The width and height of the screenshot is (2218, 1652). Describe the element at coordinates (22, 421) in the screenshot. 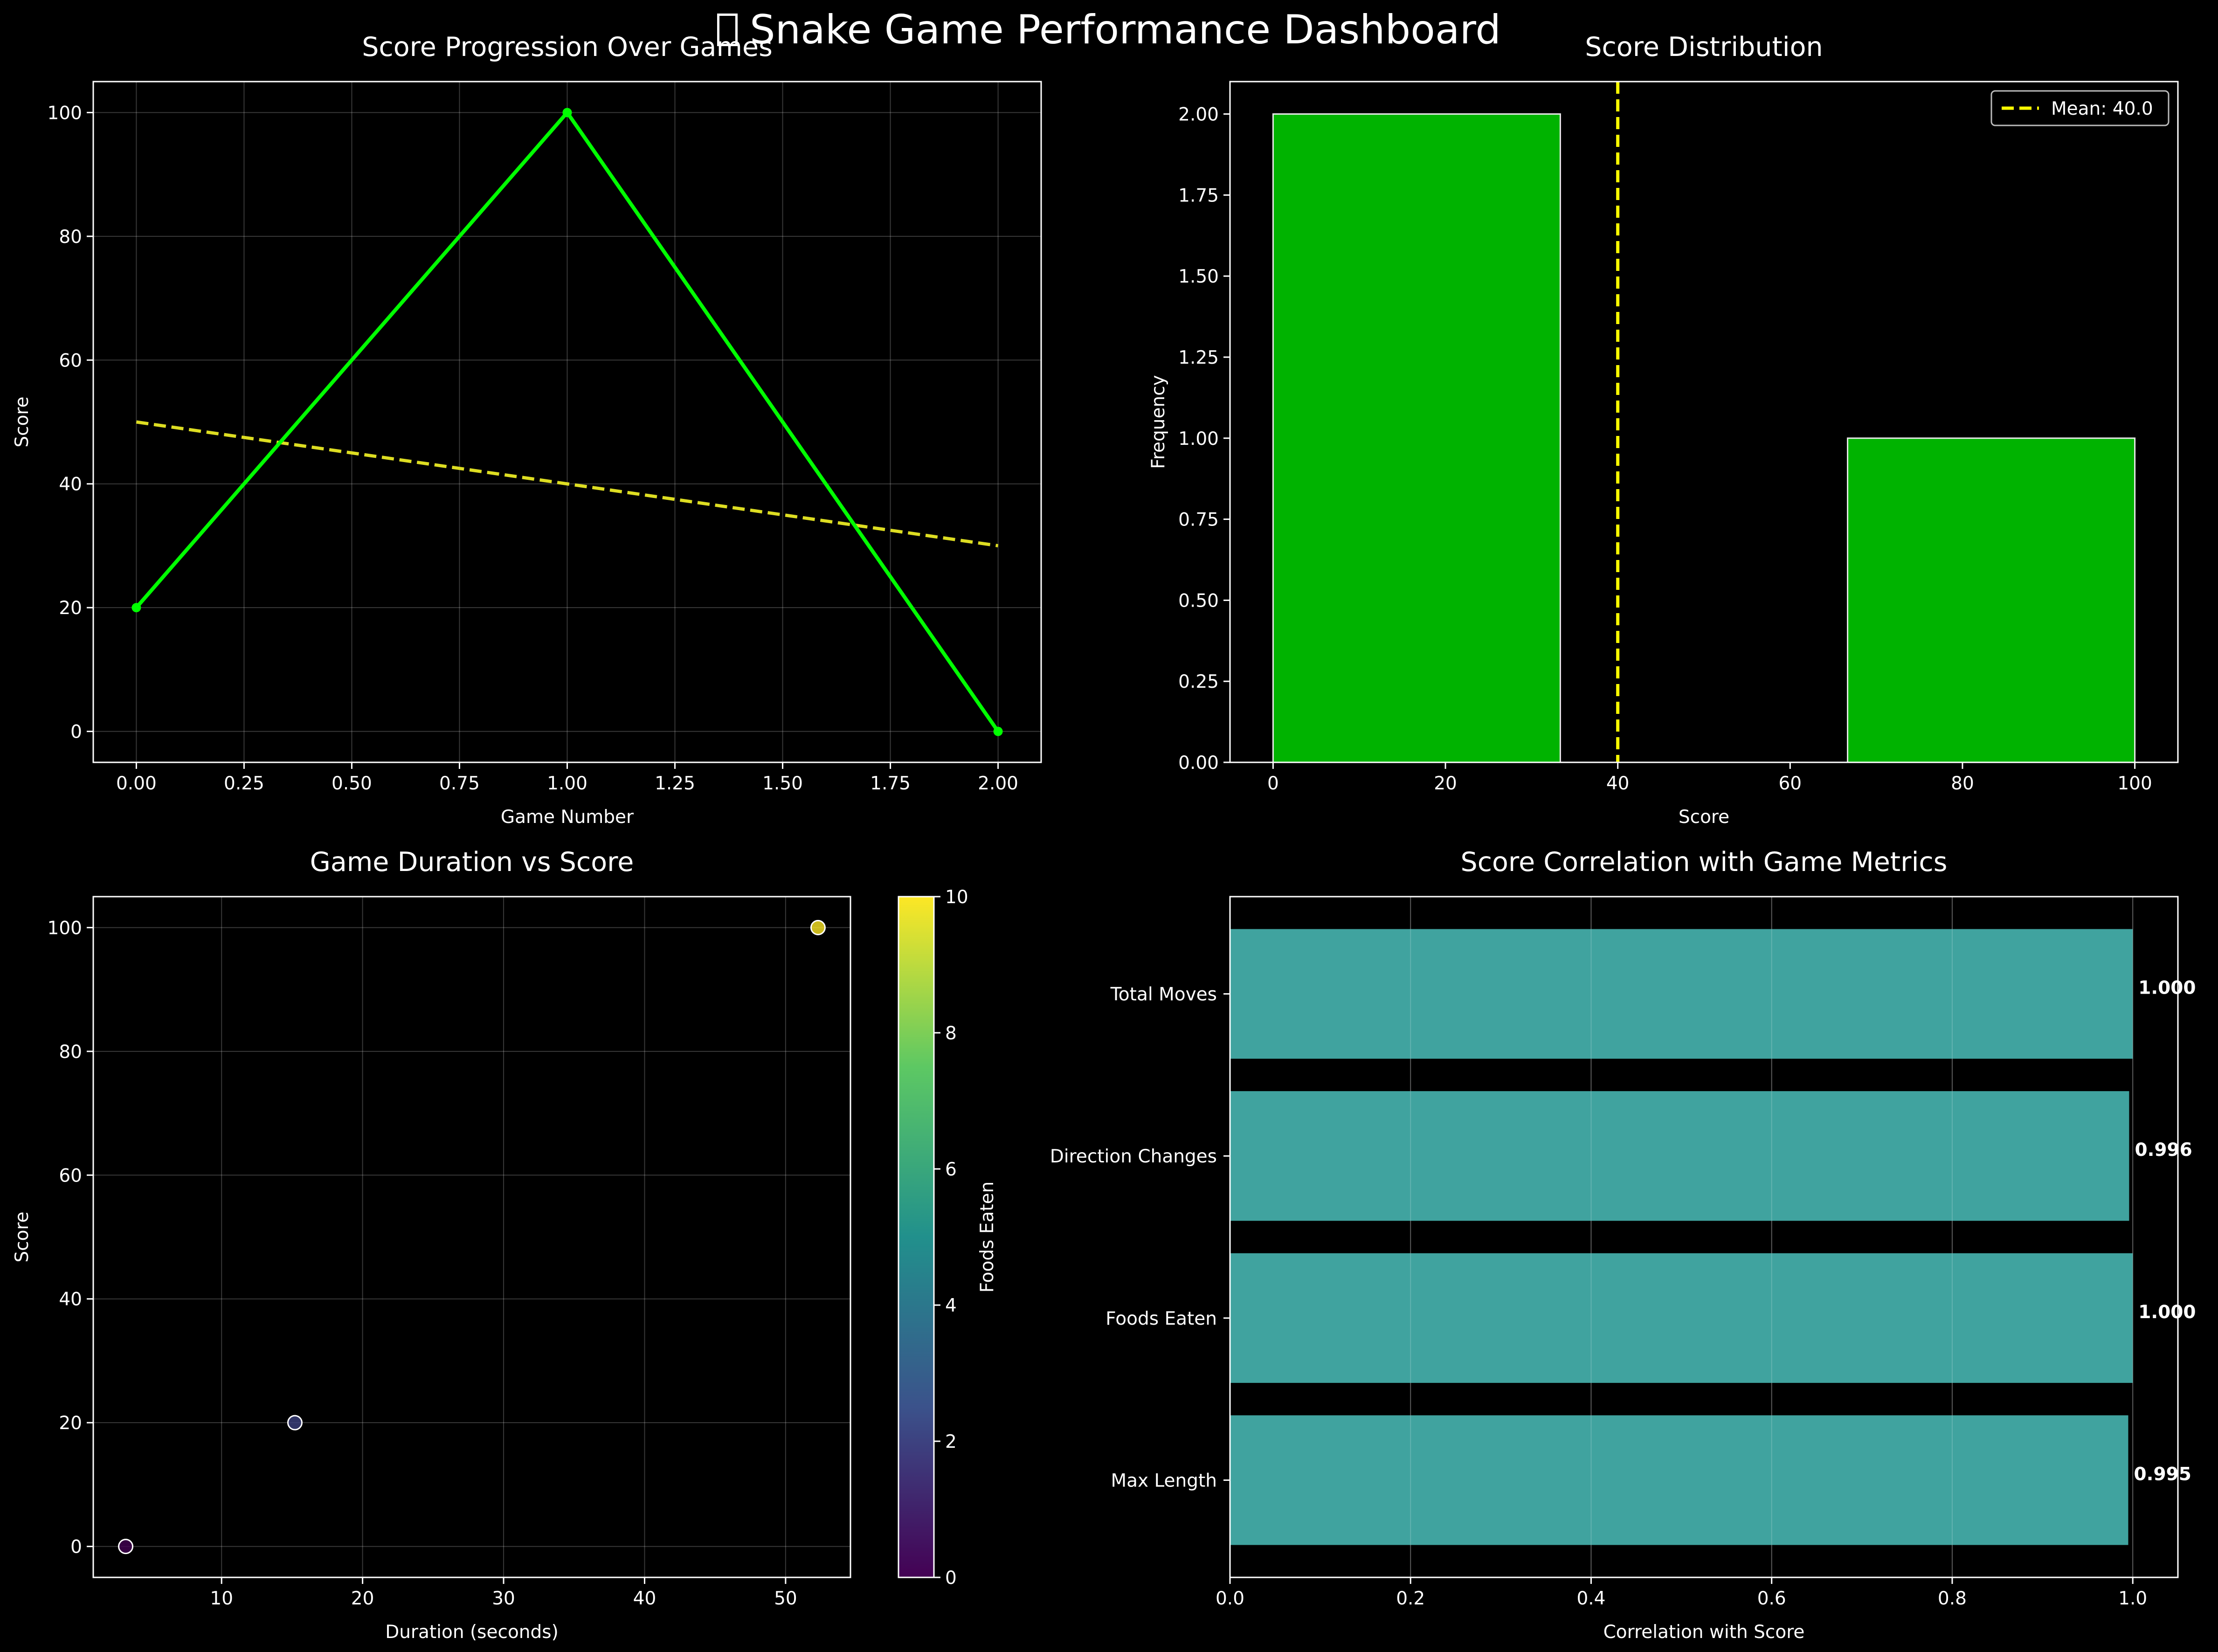

I see `progression-ylabel: Score` at that location.